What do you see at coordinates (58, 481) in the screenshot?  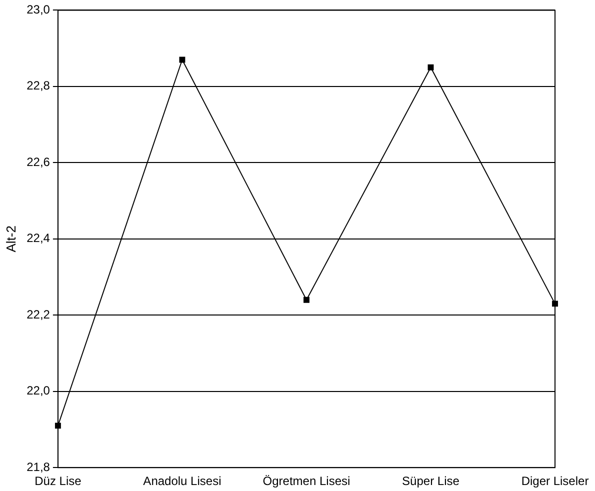 I see `x-tick-label: Düz Lise` at bounding box center [58, 481].